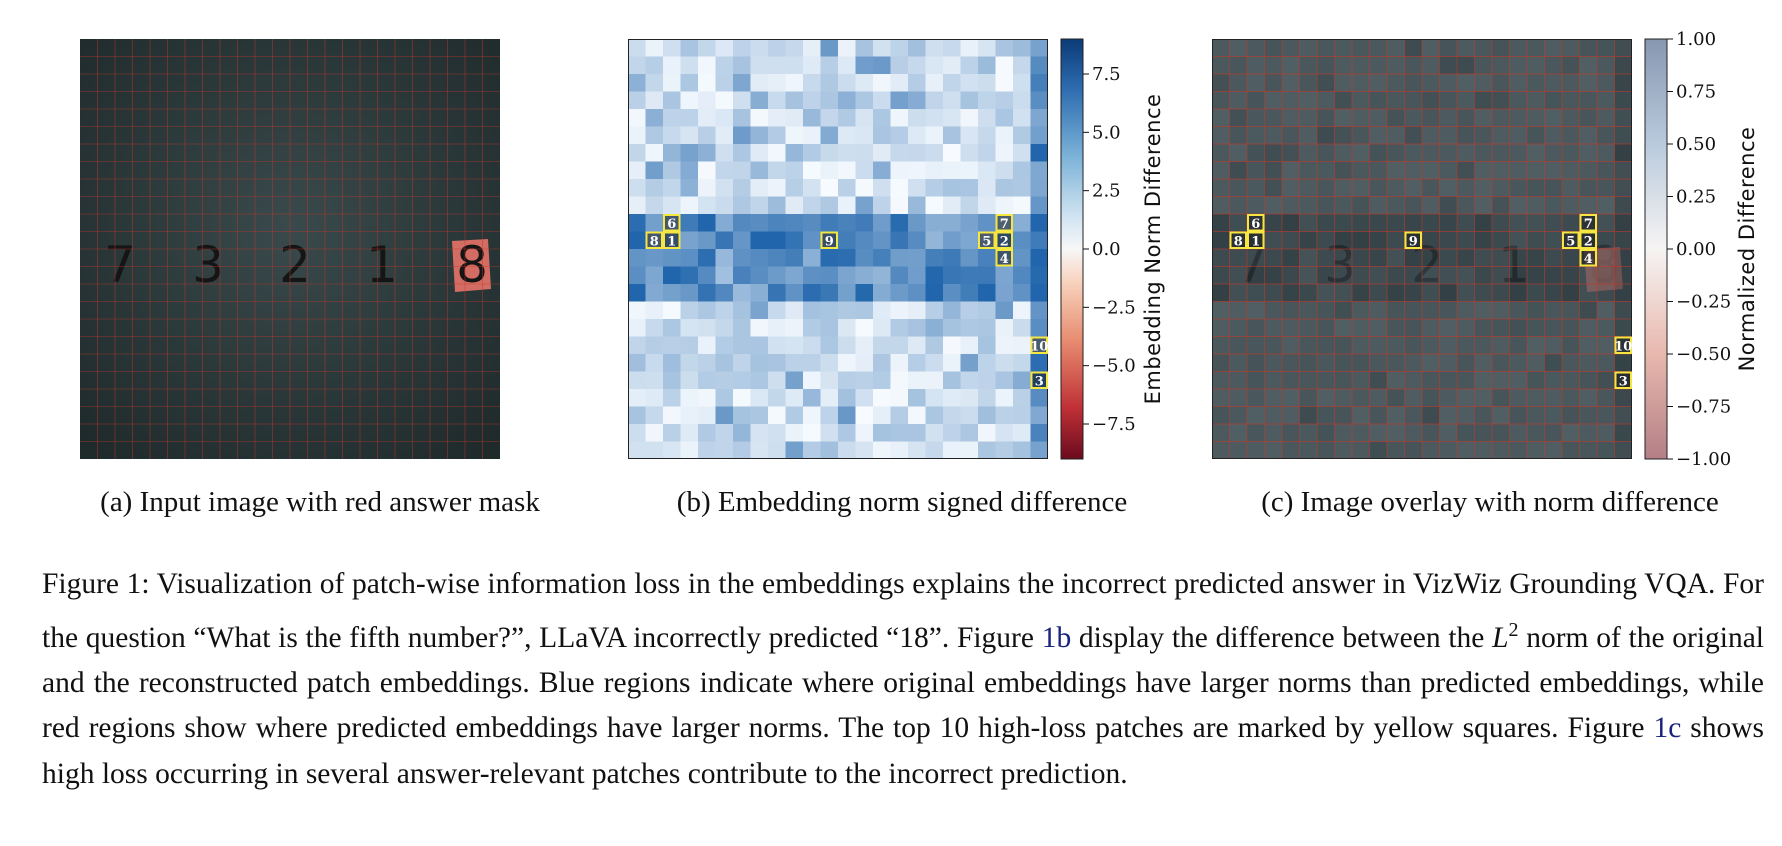 This screenshot has width=1782, height=846. What do you see at coordinates (1667, 728) in the screenshot?
I see `figure-ref-1c: 1c` at bounding box center [1667, 728].